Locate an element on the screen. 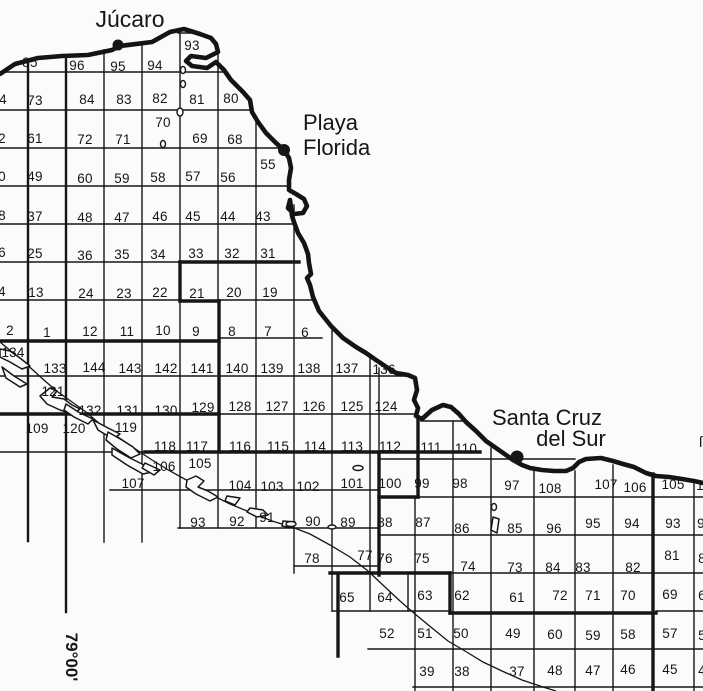 Image resolution: width=703 pixels, height=691 pixels. grid-cell-number: 95 is located at coordinates (592, 523).